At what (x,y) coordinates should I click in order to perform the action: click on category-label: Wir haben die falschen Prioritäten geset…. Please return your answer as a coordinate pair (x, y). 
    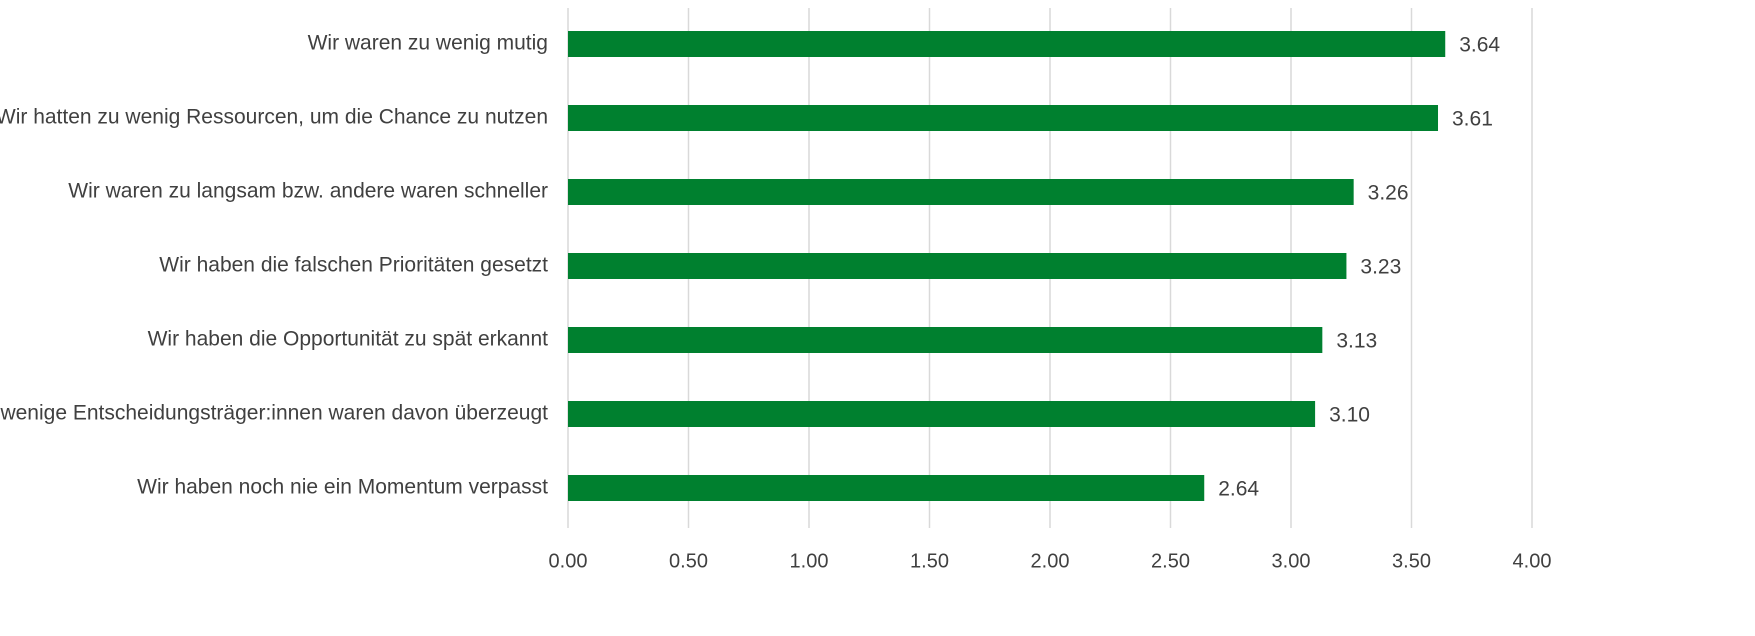
    Looking at the image, I should click on (353, 265).